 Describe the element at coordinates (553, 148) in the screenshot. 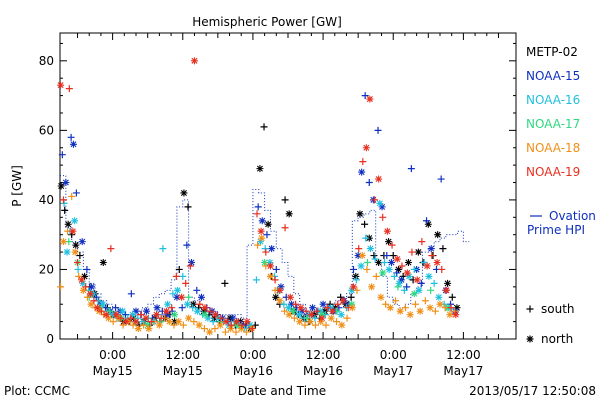

I see `legend-entry: NOAA-18` at that location.